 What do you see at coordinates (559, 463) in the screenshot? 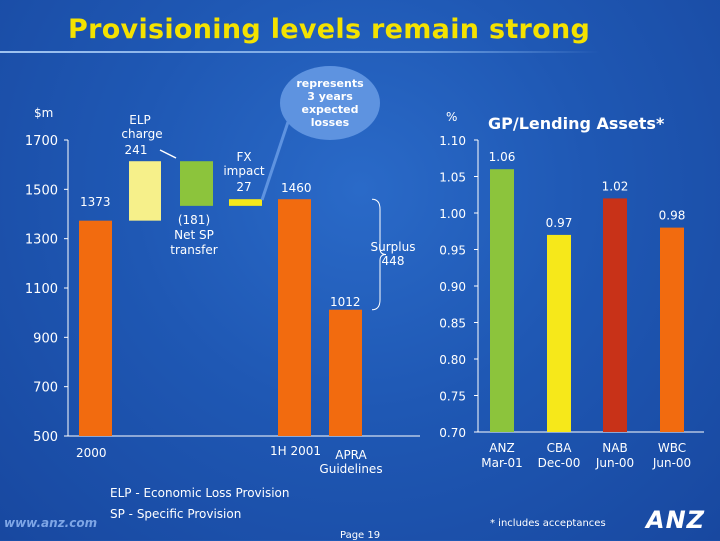
I see `gp-x-label-1-line2: Dec-00` at bounding box center [559, 463].